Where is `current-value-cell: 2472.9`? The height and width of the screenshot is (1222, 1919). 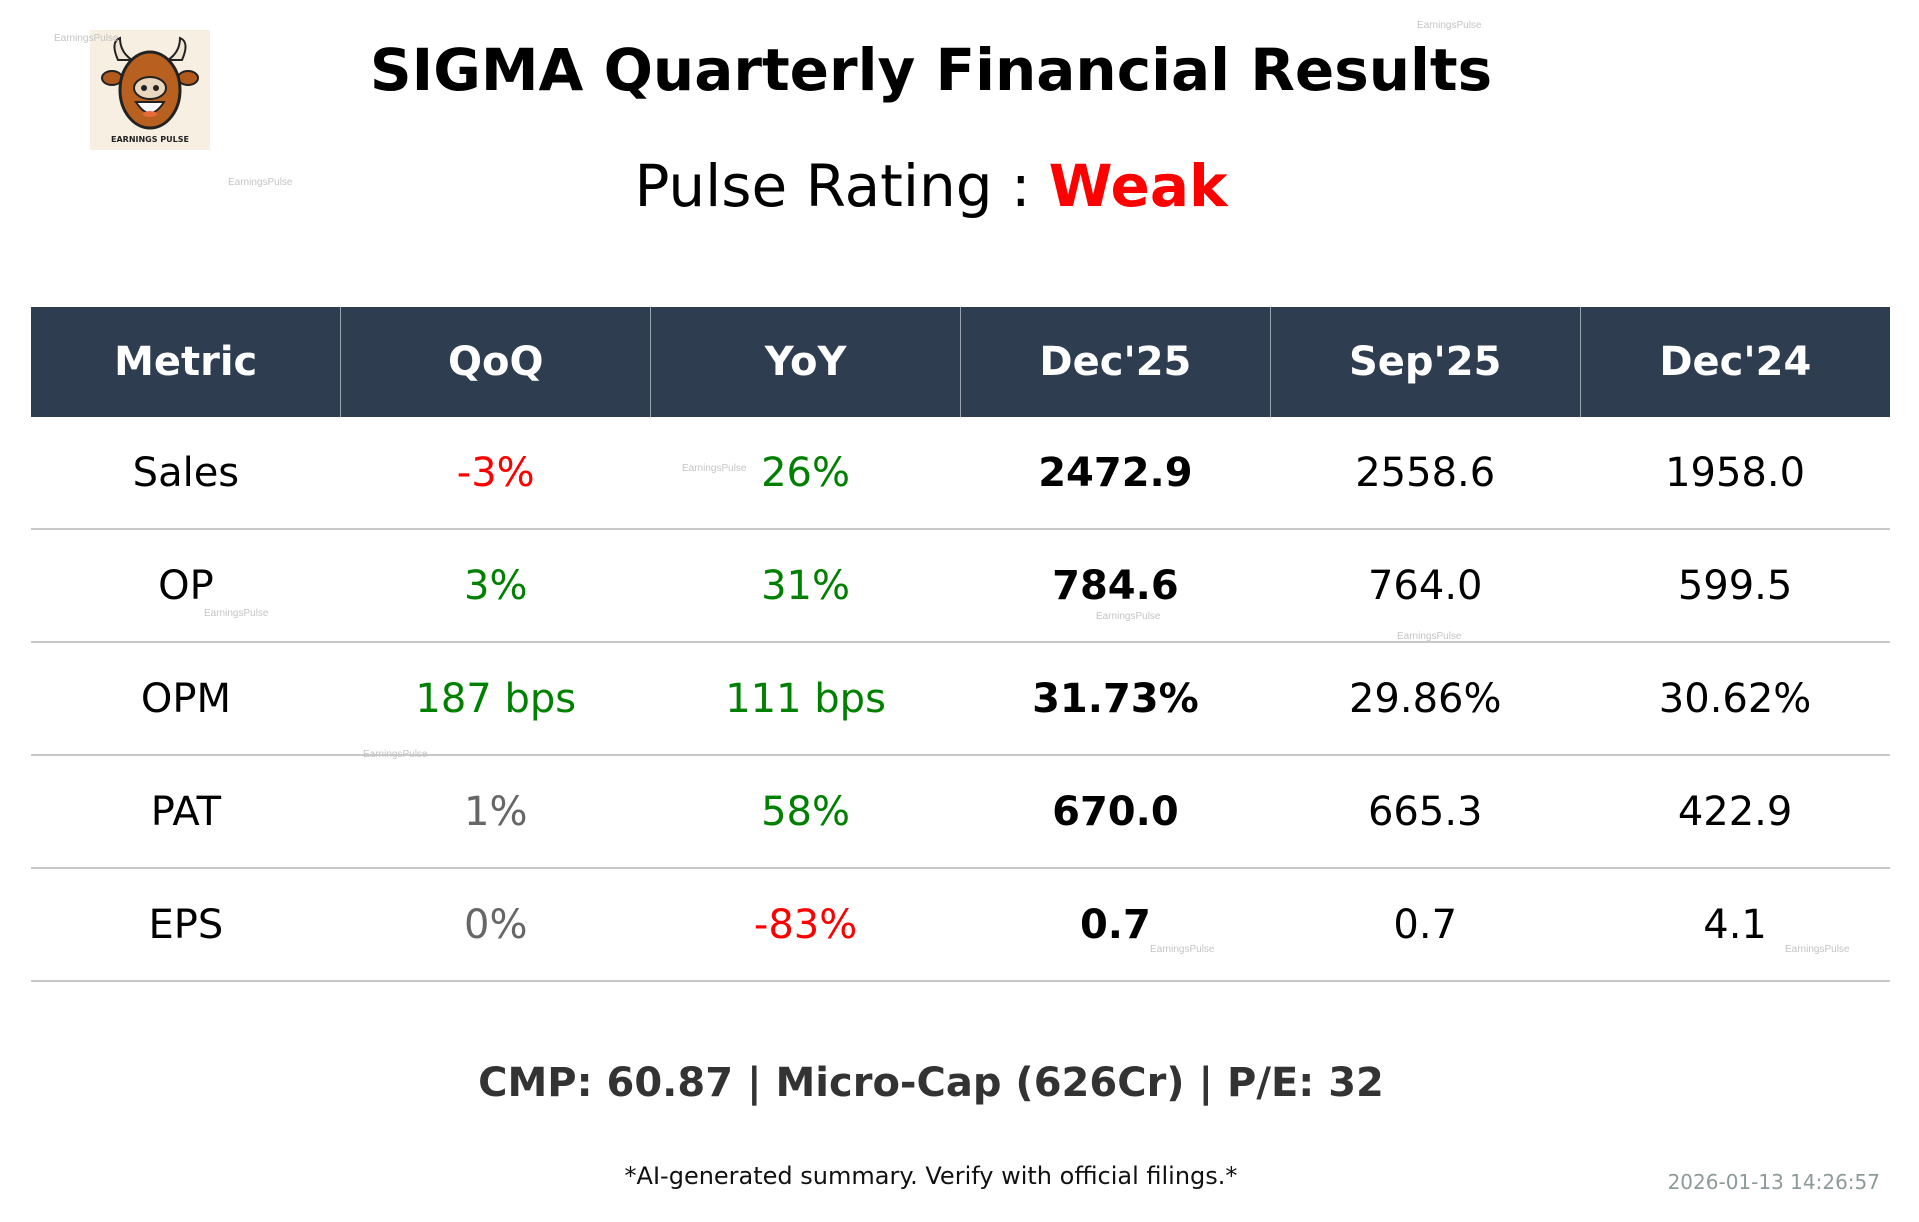
current-value-cell: 2472.9 is located at coordinates (1115, 473).